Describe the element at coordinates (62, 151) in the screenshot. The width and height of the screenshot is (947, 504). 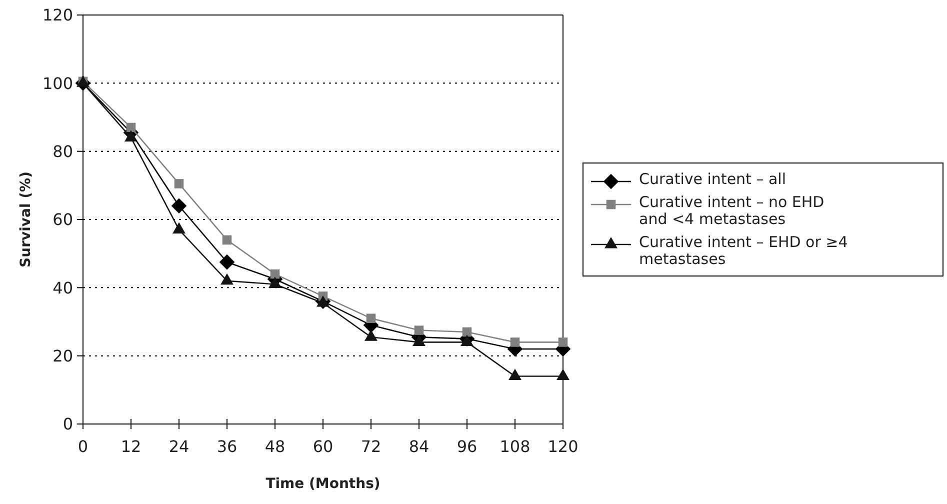
I see `y-tick-label: 80` at that location.